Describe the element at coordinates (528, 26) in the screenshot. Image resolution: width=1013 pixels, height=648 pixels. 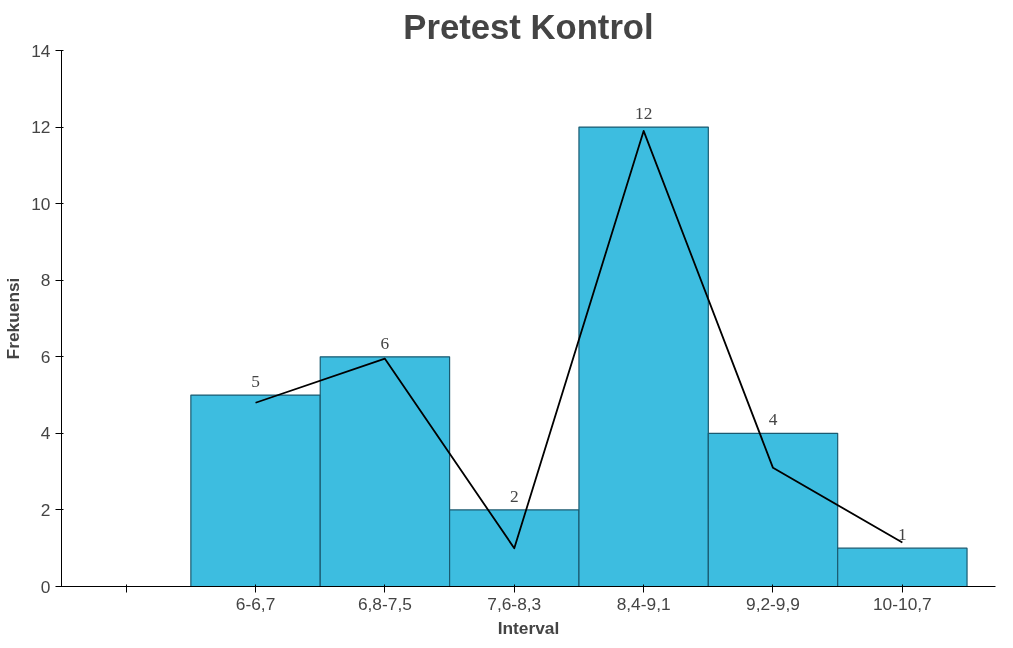
I see `chart-title: Pretest Kontrol` at that location.